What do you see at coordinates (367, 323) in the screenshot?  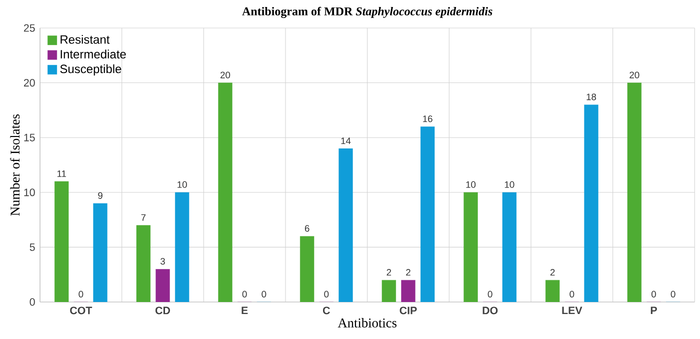 I see `x-axis-title: Antibiotics` at bounding box center [367, 323].